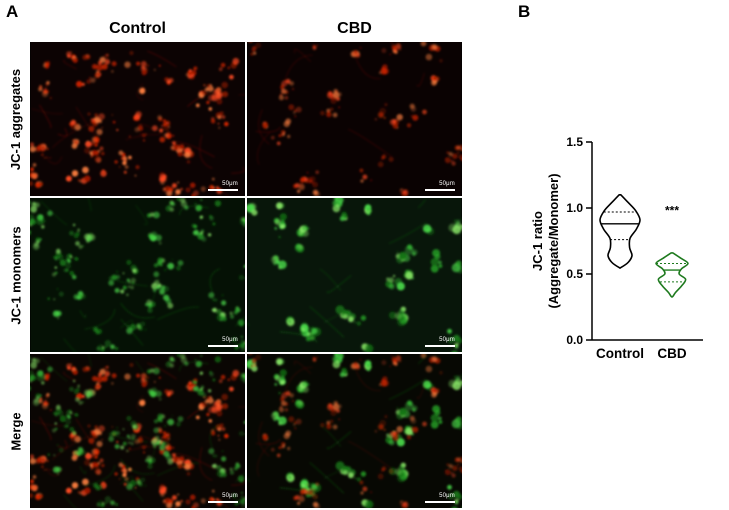 The height and width of the screenshot is (510, 729). What do you see at coordinates (354, 28) in the screenshot?
I see `column-header-cbd: CBD` at bounding box center [354, 28].